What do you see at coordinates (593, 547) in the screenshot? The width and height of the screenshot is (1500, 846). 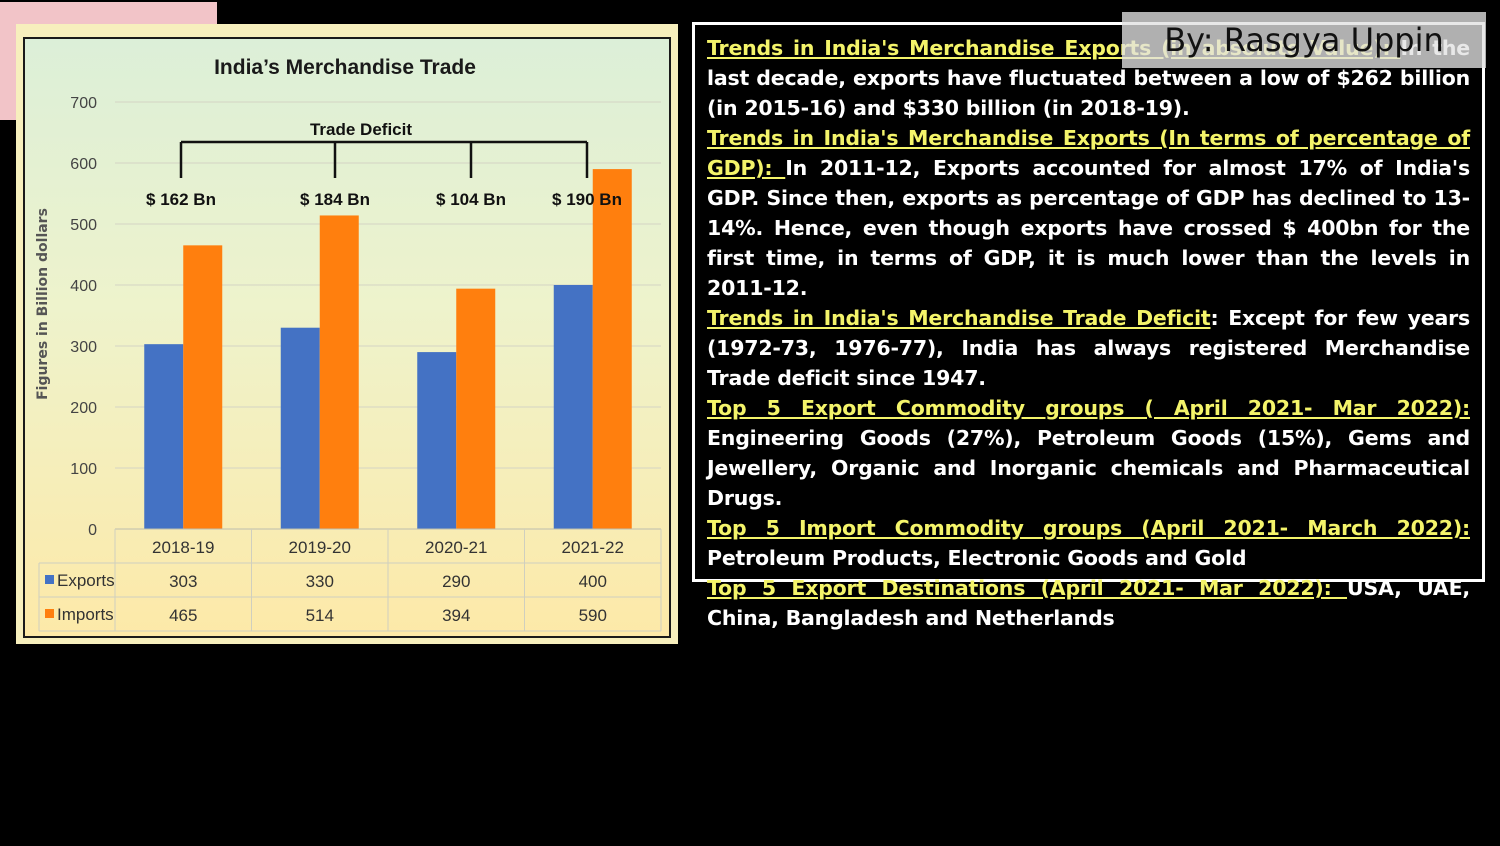 I see `x-tick-label: 2021-22` at bounding box center [593, 547].